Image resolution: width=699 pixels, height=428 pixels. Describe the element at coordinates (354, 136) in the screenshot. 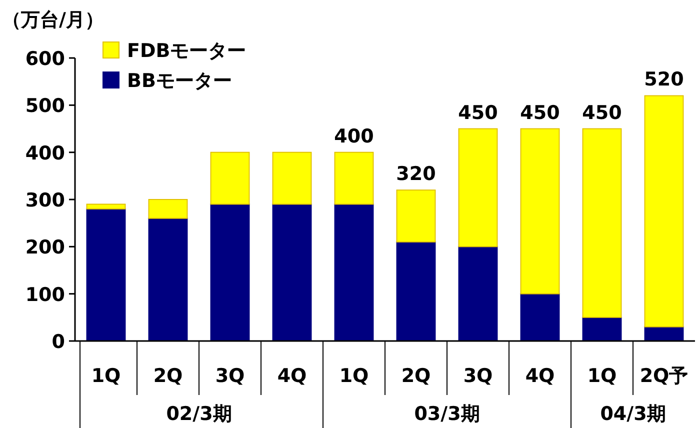

I see `total-label: 400` at that location.